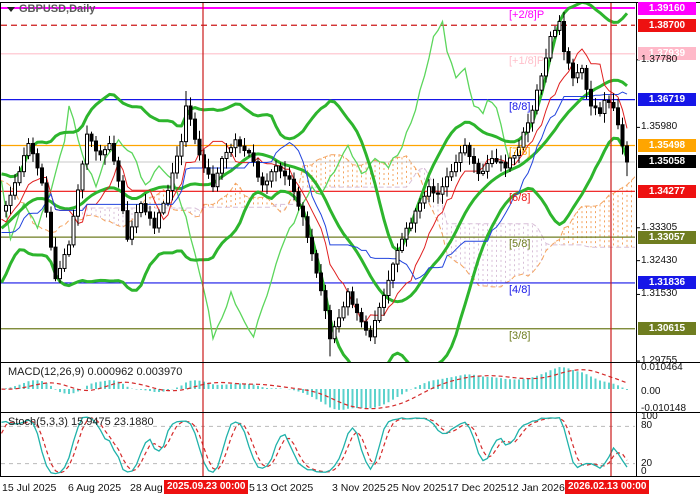  I want to click on macd-histogram, so click(316, 388).